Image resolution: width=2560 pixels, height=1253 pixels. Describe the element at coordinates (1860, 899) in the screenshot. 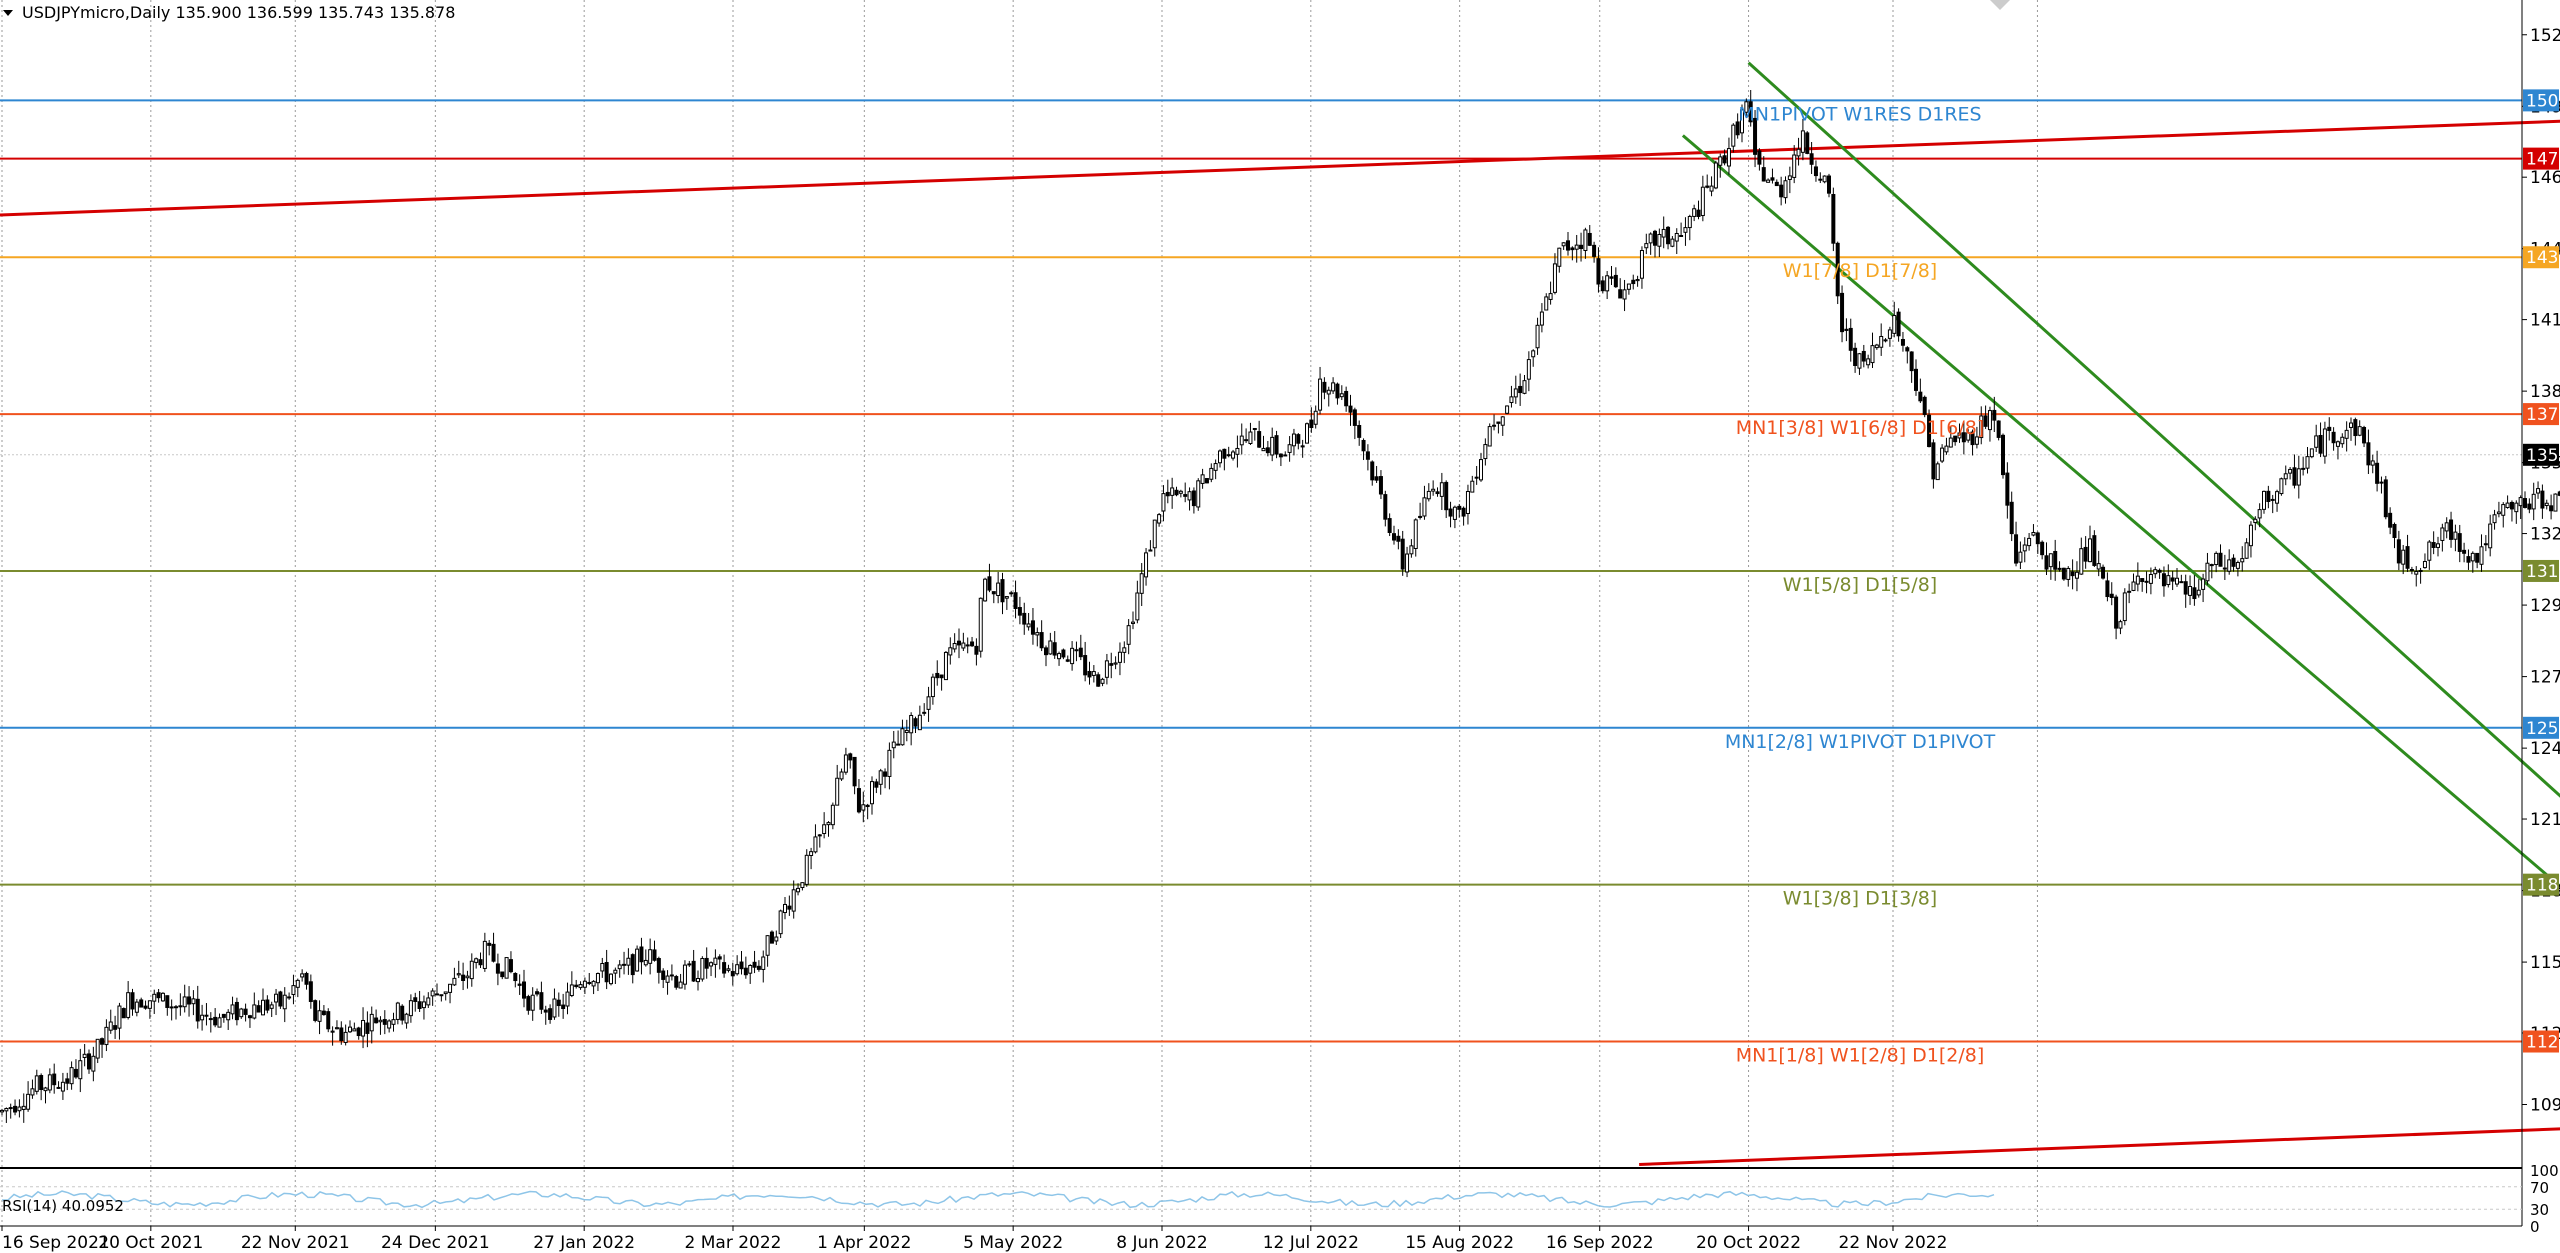

I see `level-annotation: W1[3/8] D1[3/8]` at that location.